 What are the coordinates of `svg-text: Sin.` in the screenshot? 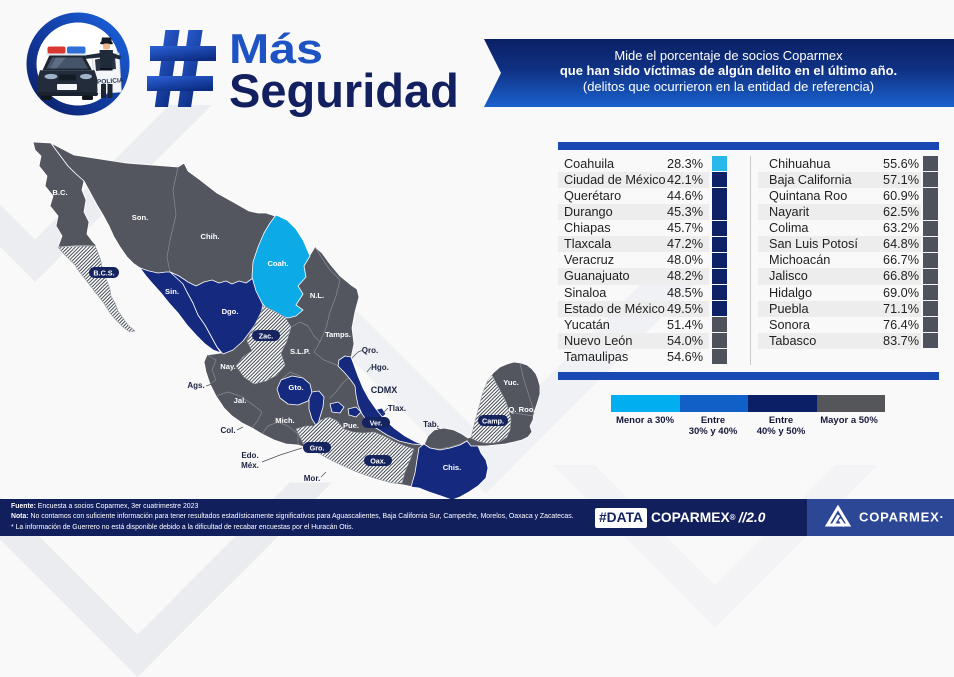 It's located at (172, 291).